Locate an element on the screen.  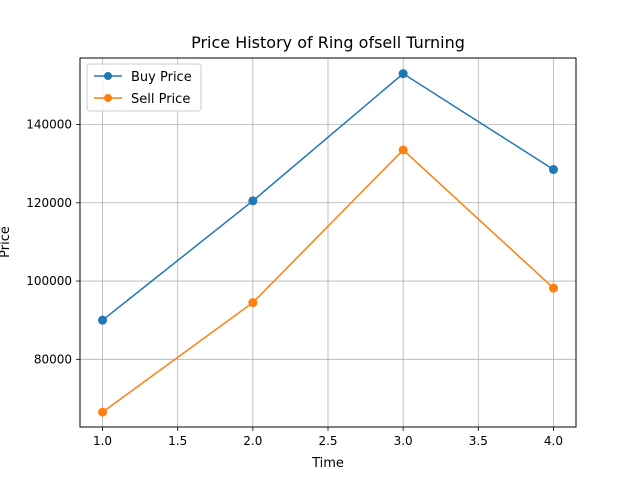
legend-entry-sell-price: Sell Price is located at coordinates (142, 99).